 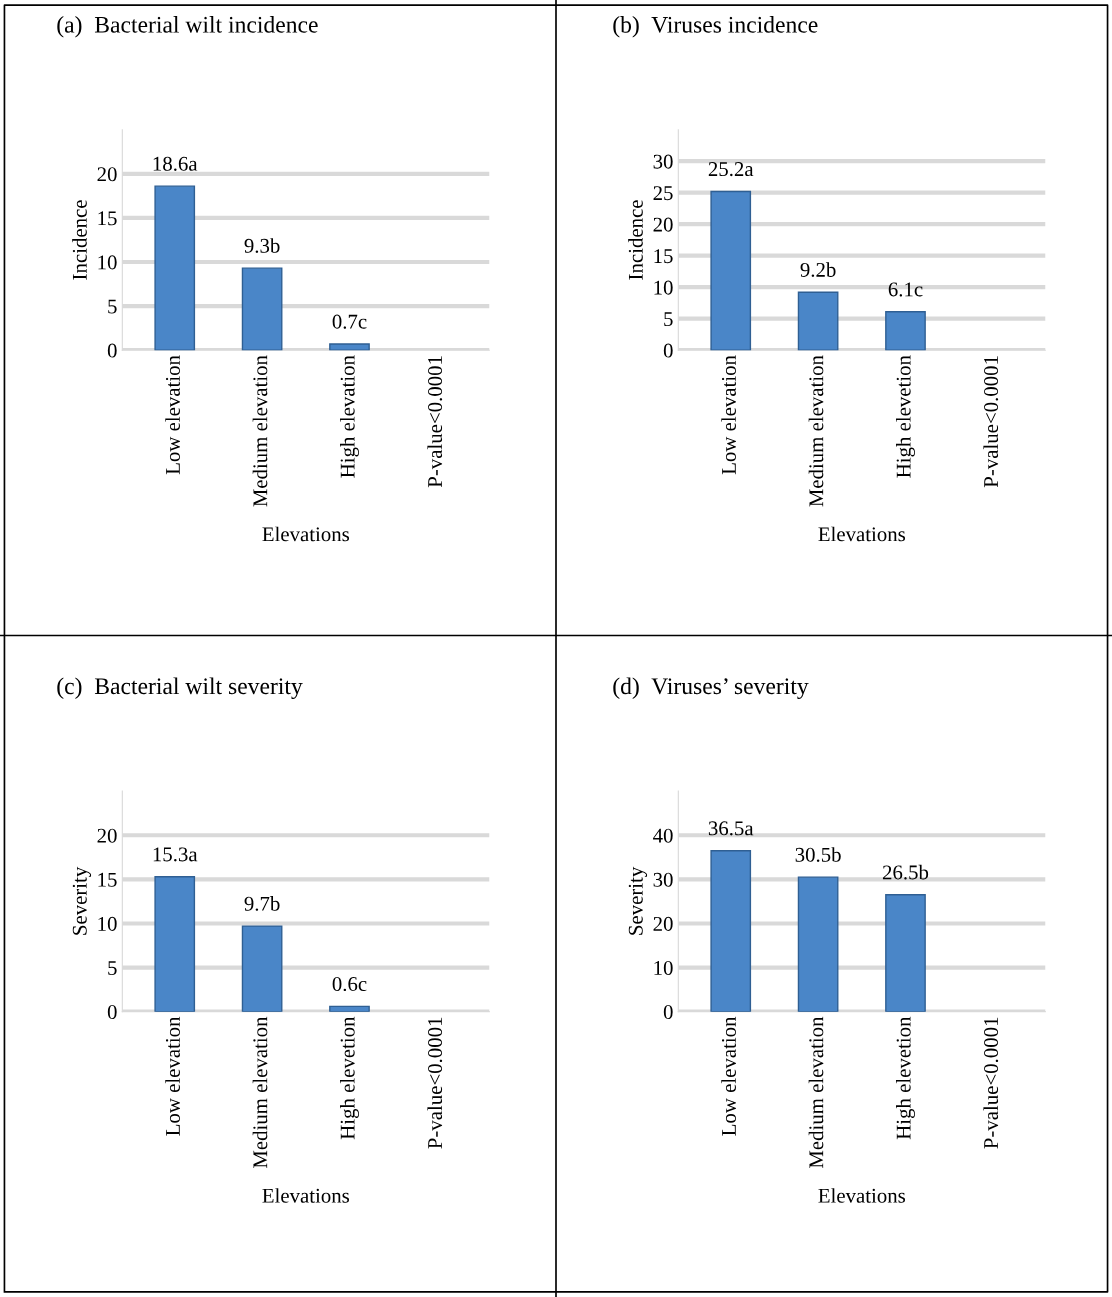 I want to click on data-label: 26.5b, so click(x=905, y=872).